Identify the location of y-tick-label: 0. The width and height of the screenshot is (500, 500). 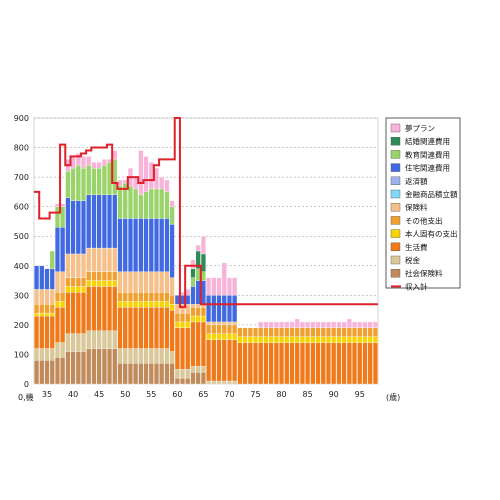
(26, 384).